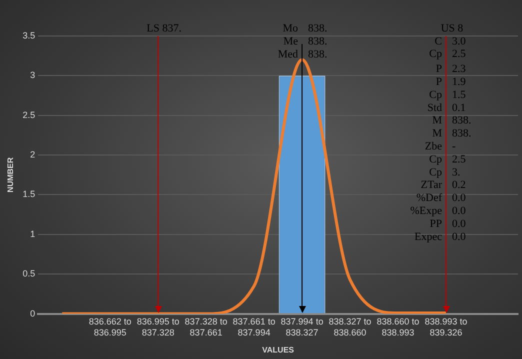  What do you see at coordinates (254, 327) in the screenshot?
I see `x-tick-label: 837.661 to 837.994` at bounding box center [254, 327].